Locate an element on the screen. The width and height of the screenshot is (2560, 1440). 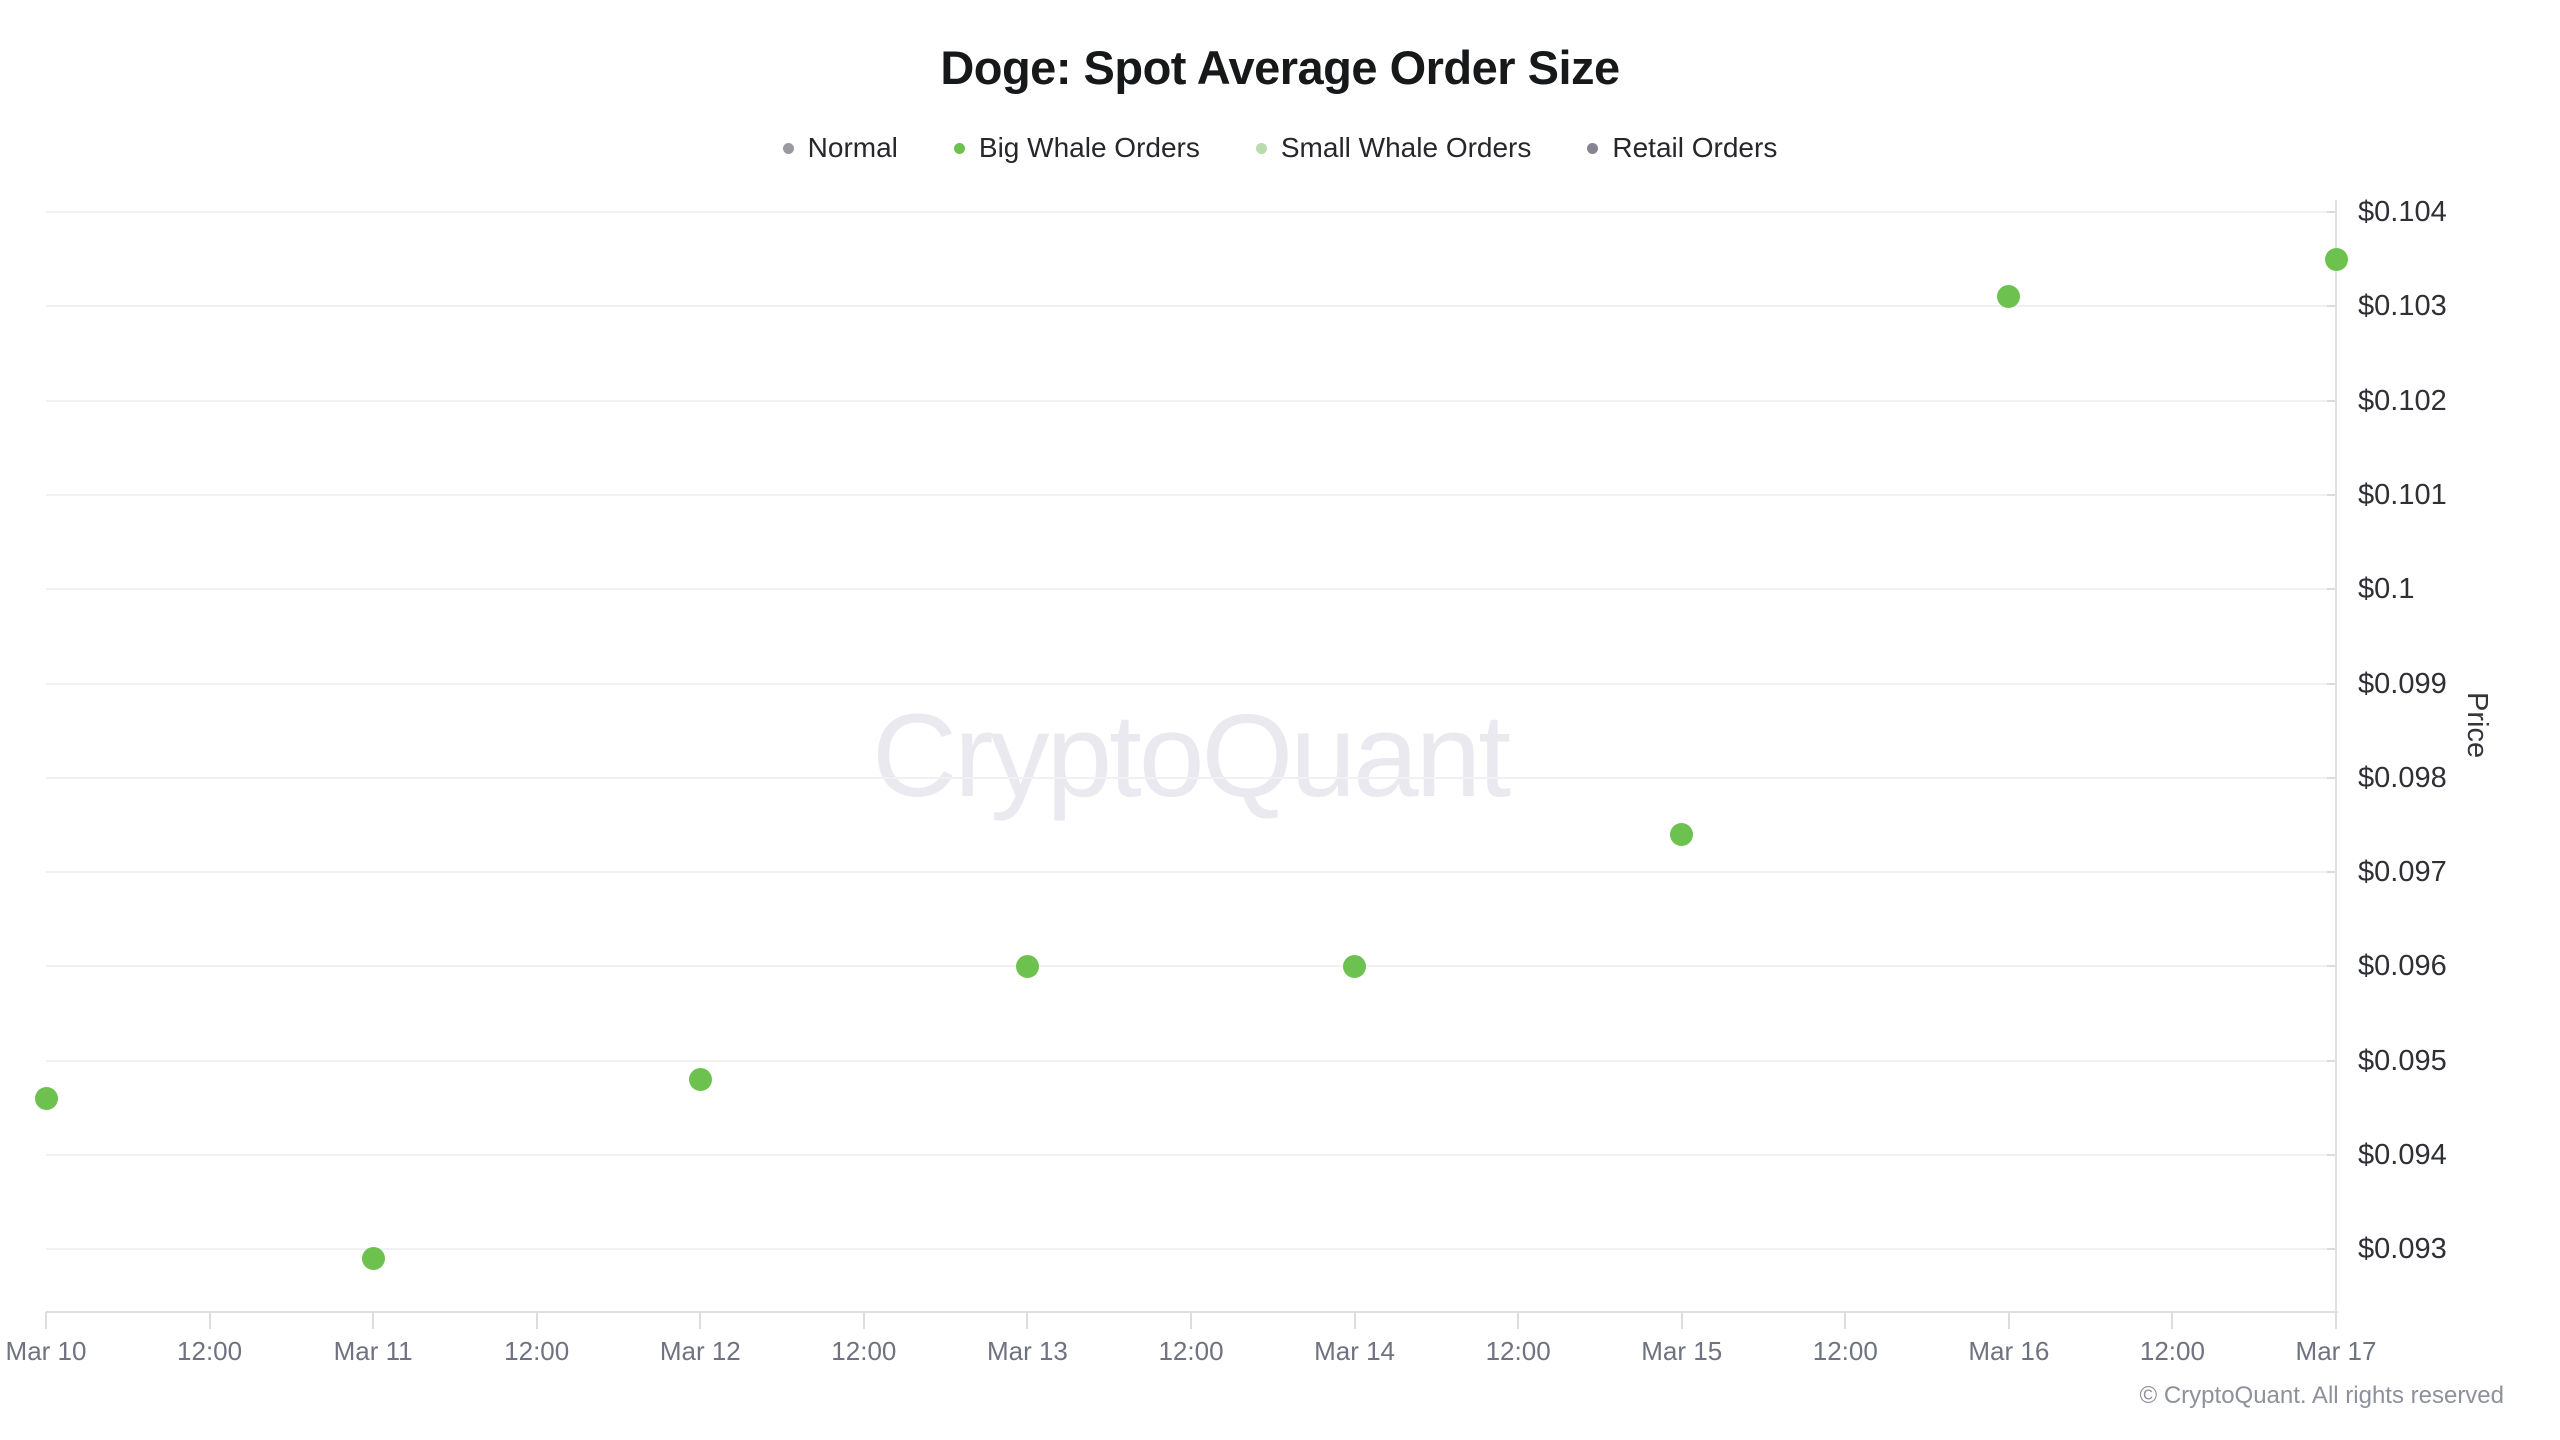
x-axis-tick-label: Mar 16 is located at coordinates (2009, 1351).